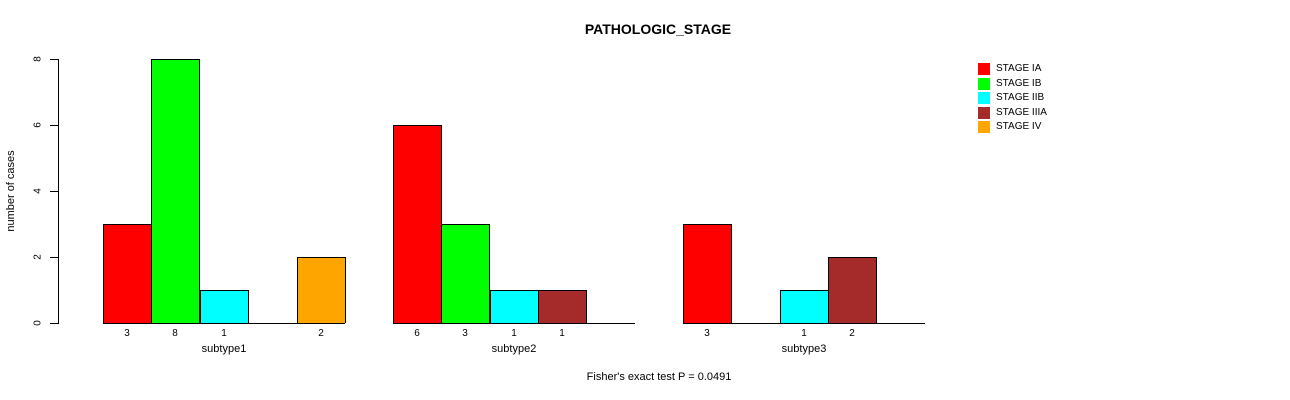 This screenshot has height=400, width=1290. What do you see at coordinates (321, 290) in the screenshot?
I see `bar-stage-iv-subtype1` at bounding box center [321, 290].